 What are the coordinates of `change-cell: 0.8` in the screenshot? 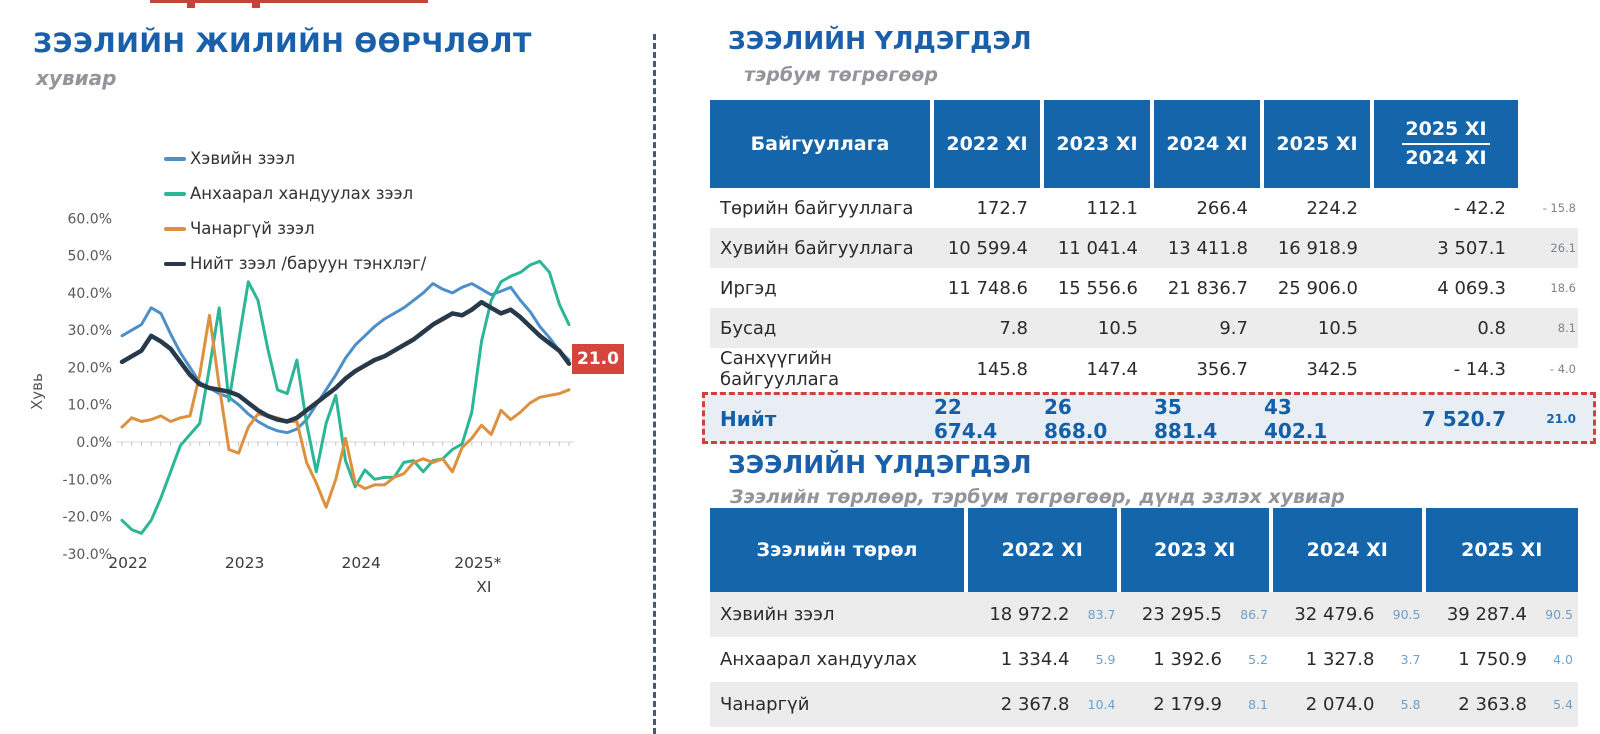 It's located at (1491, 328).